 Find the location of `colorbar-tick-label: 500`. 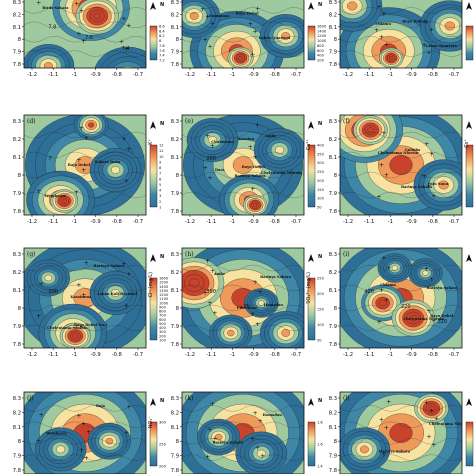

colorbar-tick-label: 500 is located at coordinates (163, 324).